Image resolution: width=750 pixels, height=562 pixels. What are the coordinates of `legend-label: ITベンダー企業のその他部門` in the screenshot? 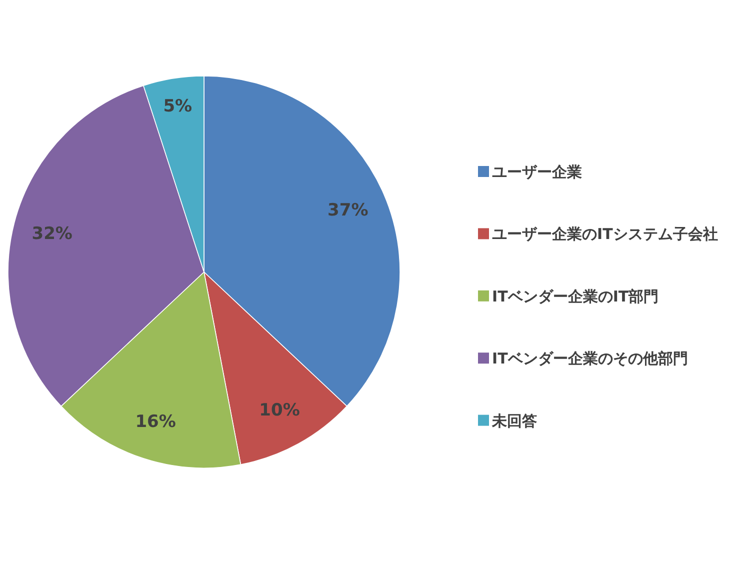 It's located at (590, 359).